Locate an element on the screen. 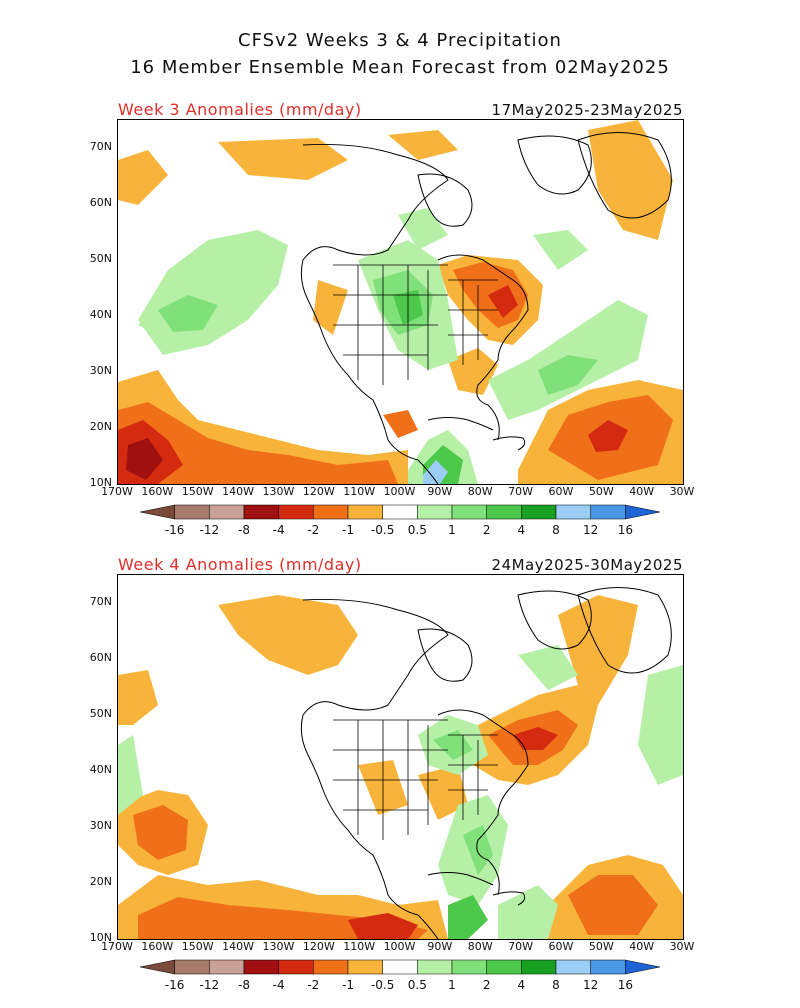  latitude-tick-label: 60N is located at coordinates (100, 202).